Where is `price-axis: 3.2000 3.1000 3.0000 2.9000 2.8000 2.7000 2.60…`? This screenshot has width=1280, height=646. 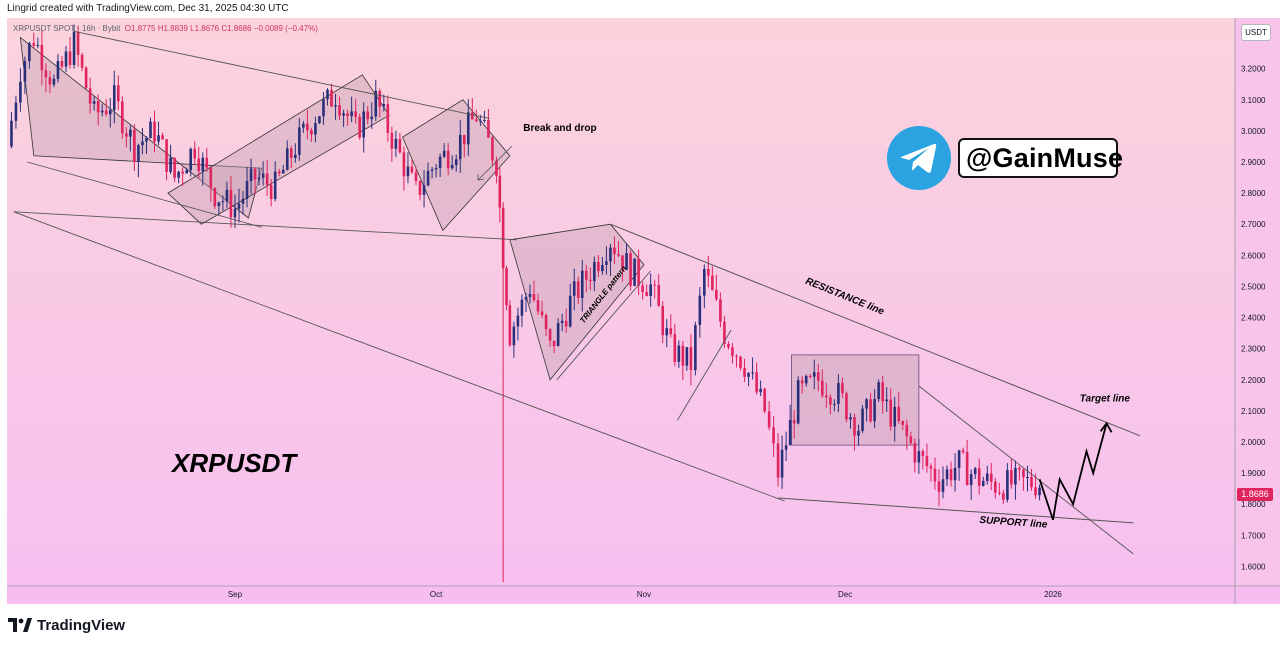
price-axis: 3.2000 3.1000 3.0000 2.9000 2.8000 2.7000 2.60… is located at coordinates (1253, 318).